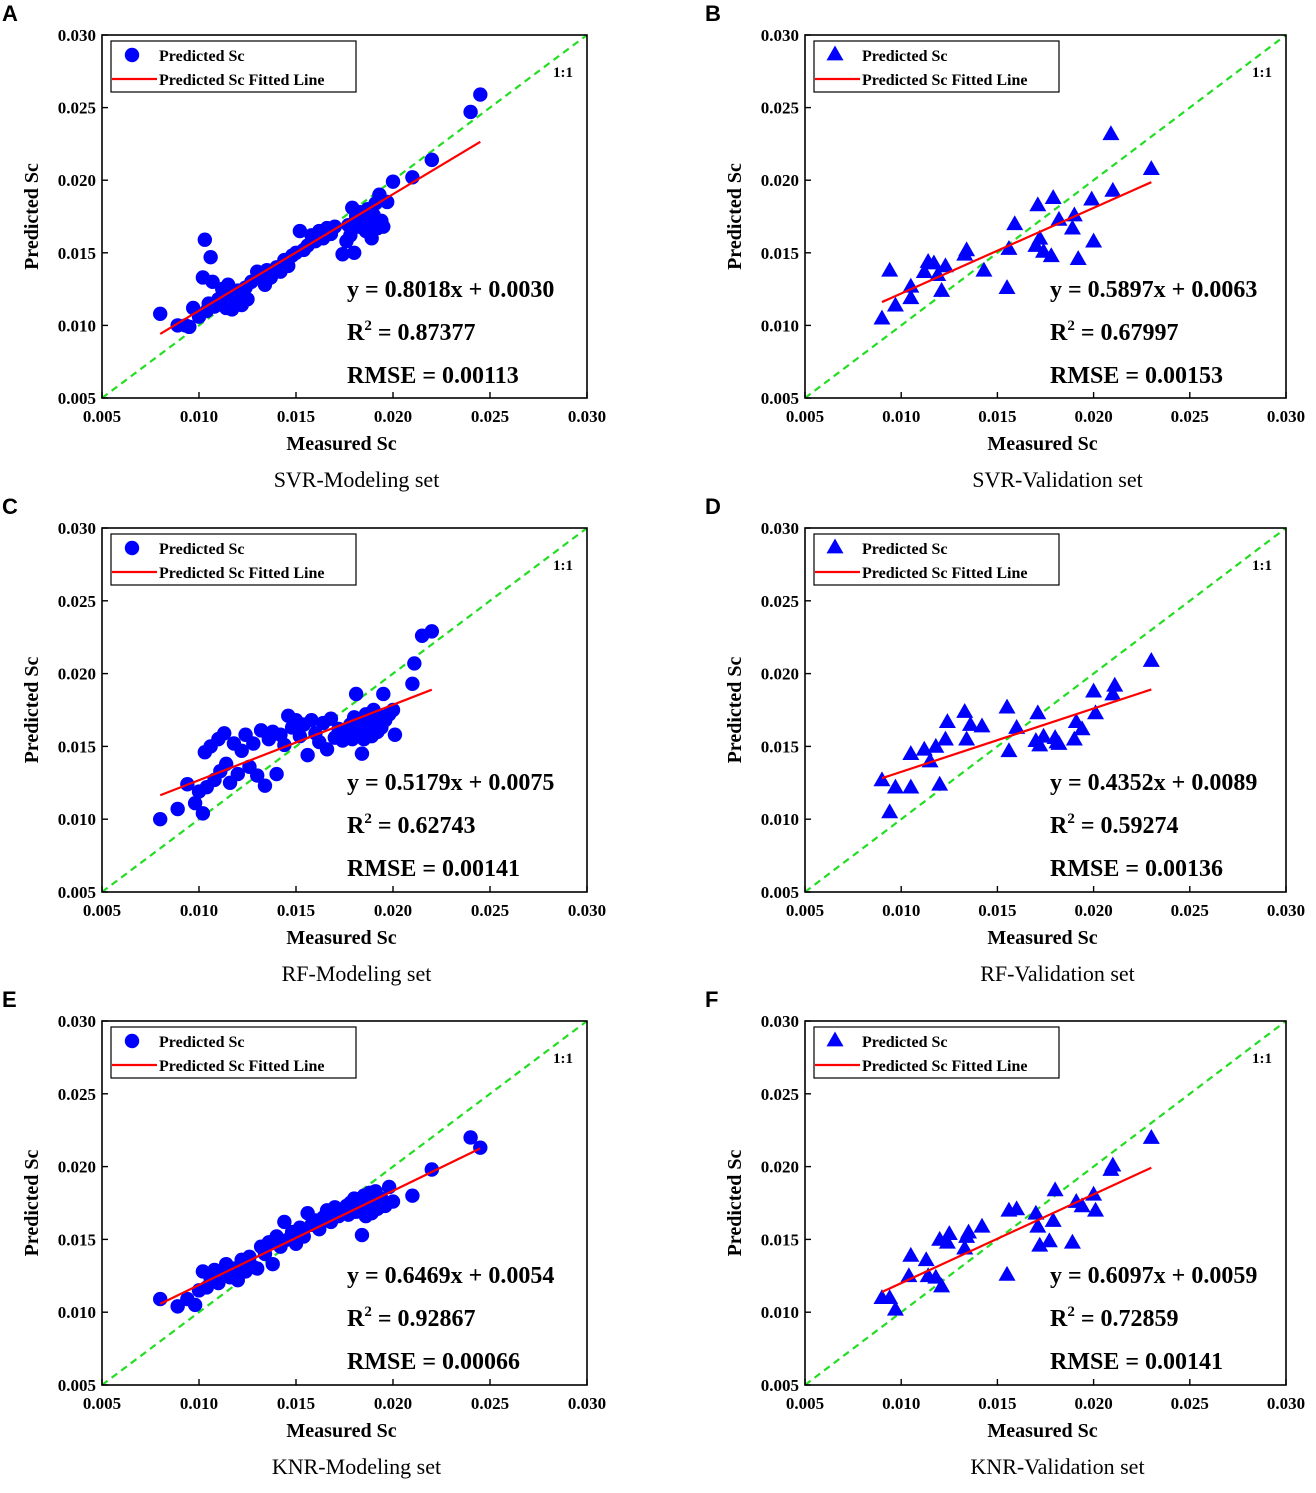 This screenshot has width=1316, height=1493. Describe the element at coordinates (433, 1362) in the screenshot. I see `rmse-label: RMSE = 0.00066` at that location.